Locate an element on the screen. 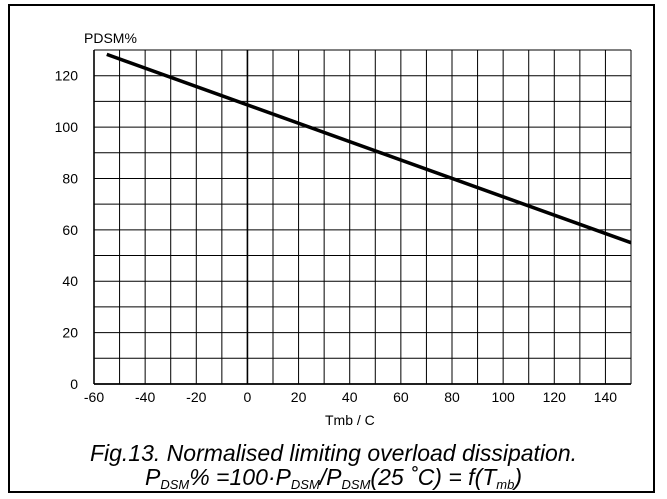 This screenshot has width=667, height=499. y-tick-label: 100 is located at coordinates (67, 127).